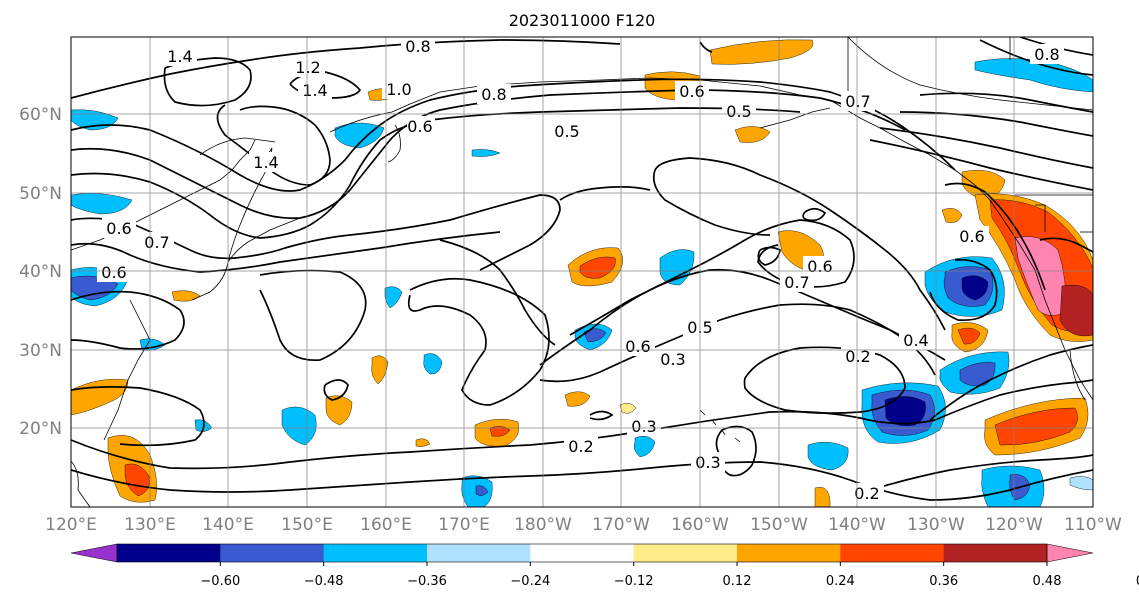 The height and width of the screenshot is (601, 1139). I want to click on lon-label: 170°E, so click(464, 525).